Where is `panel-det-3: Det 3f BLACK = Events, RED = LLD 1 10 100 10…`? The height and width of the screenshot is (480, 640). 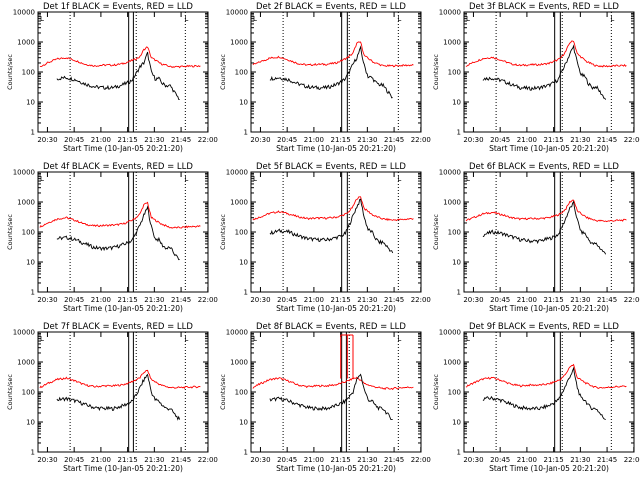 panel-det-3: Det 3f BLACK = Events, RED = LLD 1 10 100 10… is located at coordinates (536, 77).